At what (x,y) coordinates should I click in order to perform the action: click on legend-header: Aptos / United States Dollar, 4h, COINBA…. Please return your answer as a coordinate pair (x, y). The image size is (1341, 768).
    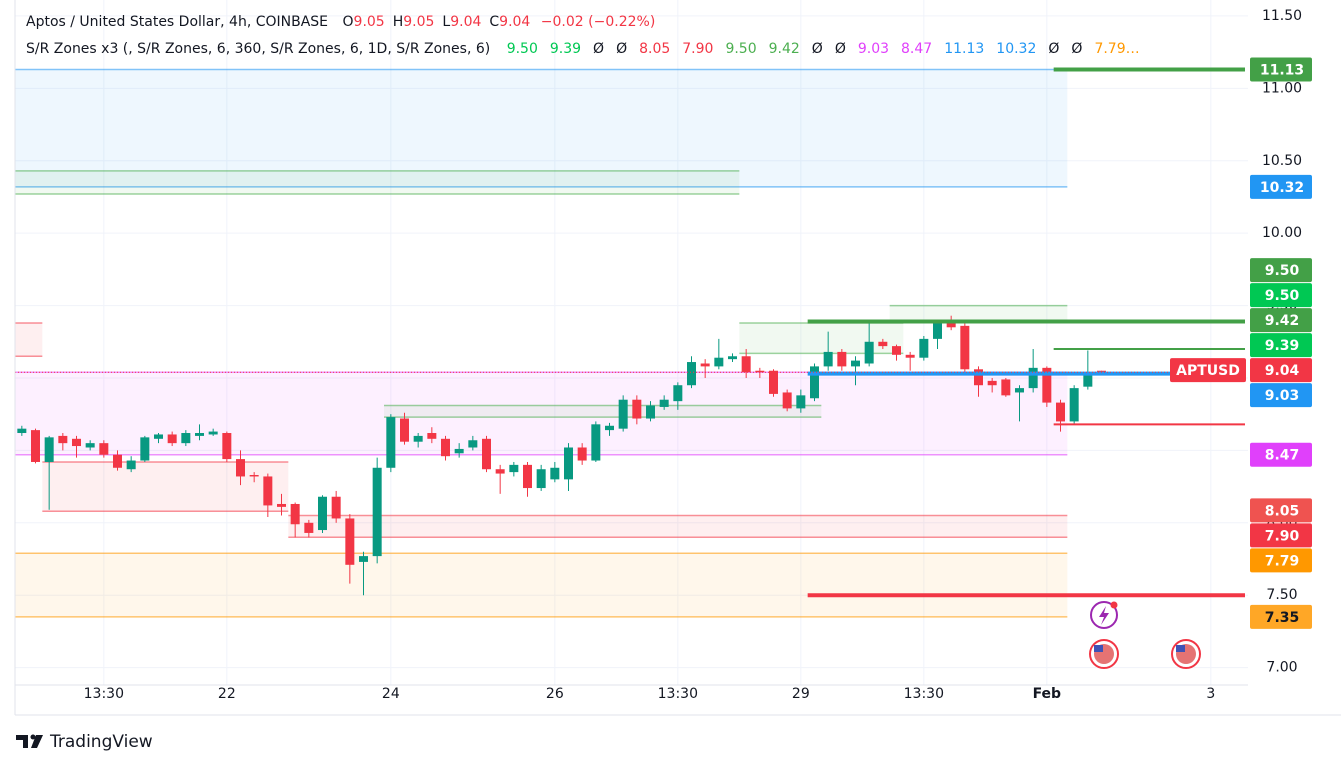
    Looking at the image, I should click on (340, 22).